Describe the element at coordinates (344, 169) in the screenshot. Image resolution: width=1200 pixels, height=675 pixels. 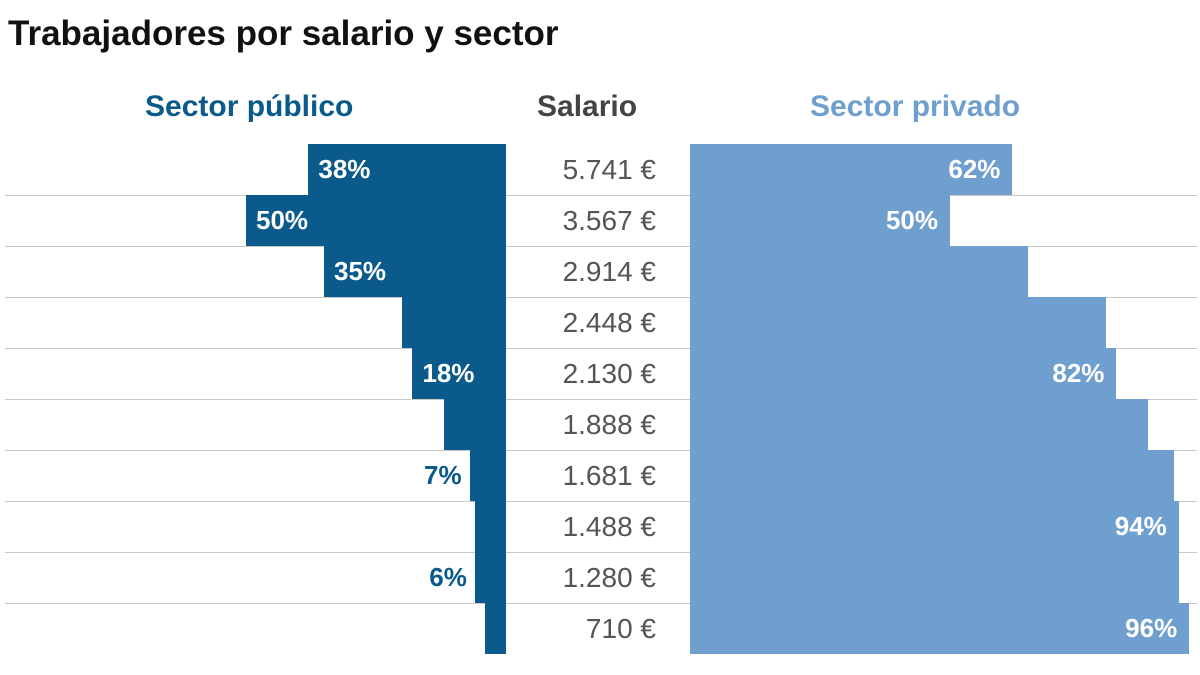
I see `public-value-label: 38%` at that location.